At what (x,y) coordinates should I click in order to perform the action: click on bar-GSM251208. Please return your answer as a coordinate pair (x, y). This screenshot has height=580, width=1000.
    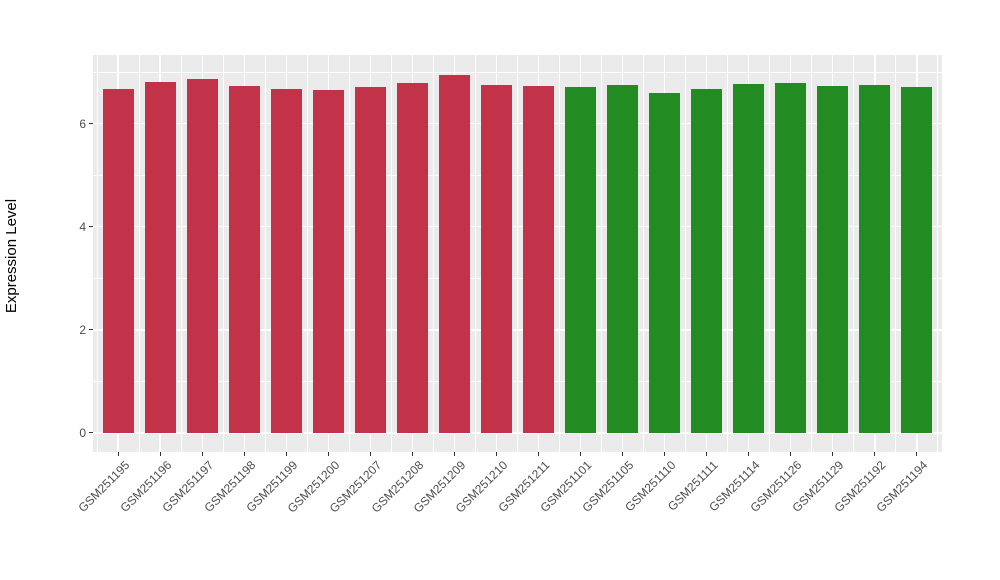
    Looking at the image, I should click on (412, 258).